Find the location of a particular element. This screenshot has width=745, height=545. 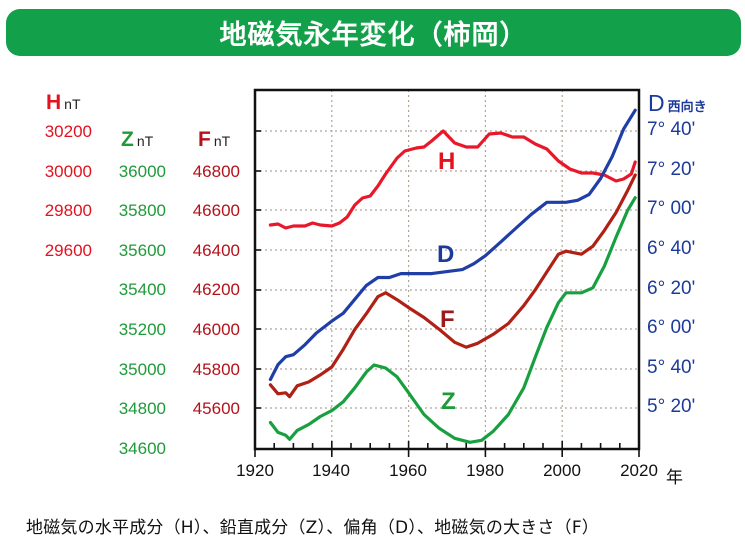

x-axis-unit: 年 is located at coordinates (674, 478).